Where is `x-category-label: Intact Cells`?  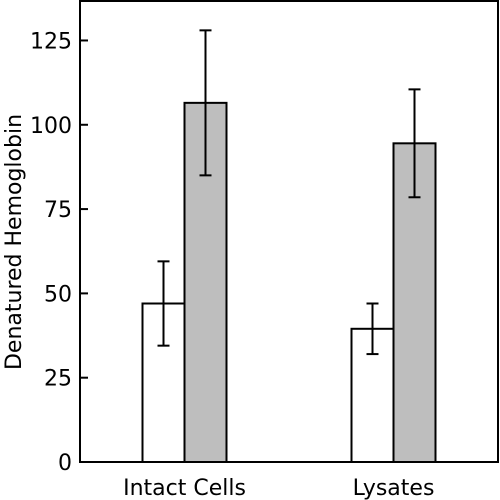 x-category-label: Intact Cells is located at coordinates (184, 488).